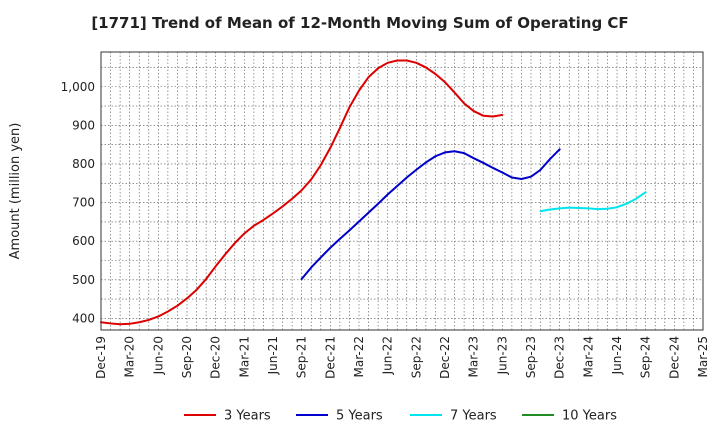 The height and width of the screenshot is (440, 720). Describe the element at coordinates (247, 416) in the screenshot. I see `legend-label: 3 Years` at that location.